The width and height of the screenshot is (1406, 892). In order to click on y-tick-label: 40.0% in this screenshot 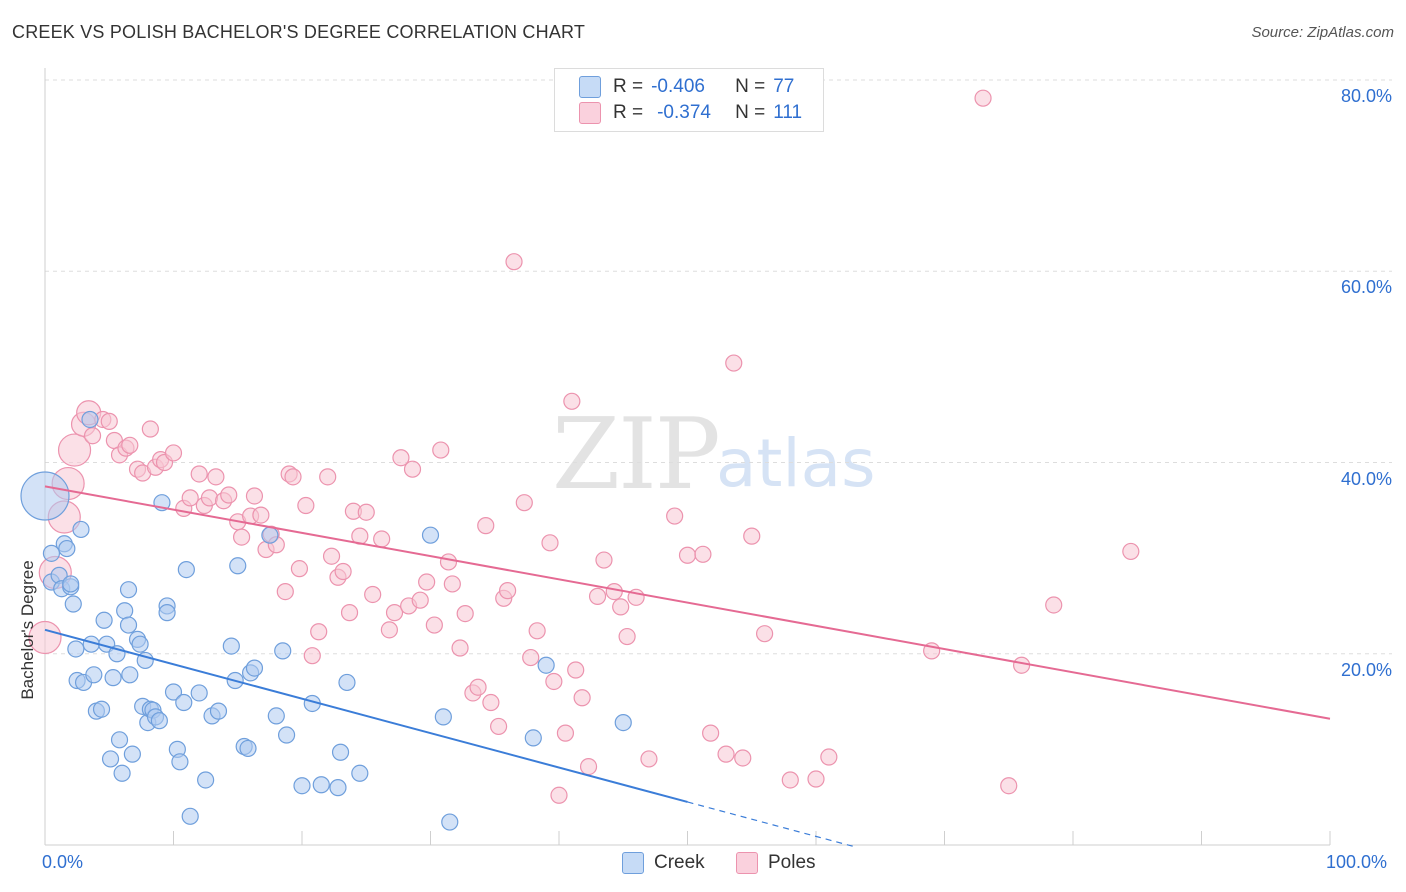, I will do `click(1366, 478)`.